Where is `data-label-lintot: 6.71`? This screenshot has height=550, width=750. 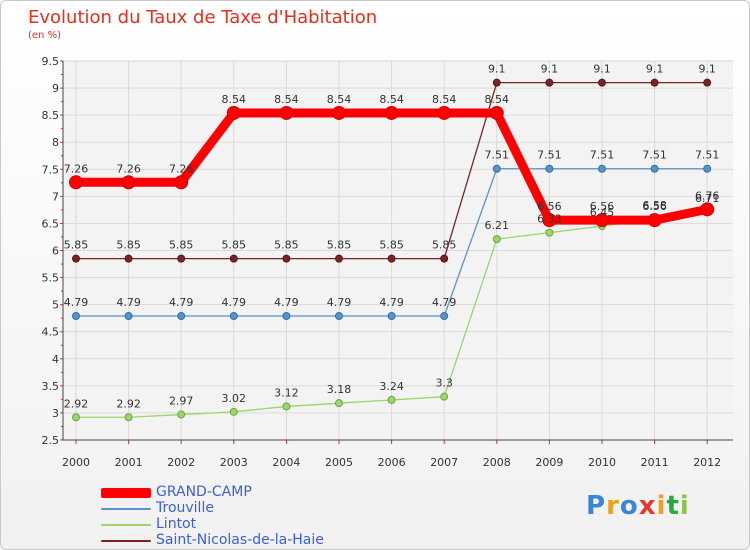 data-label-lintot: 6.71 is located at coordinates (707, 198).